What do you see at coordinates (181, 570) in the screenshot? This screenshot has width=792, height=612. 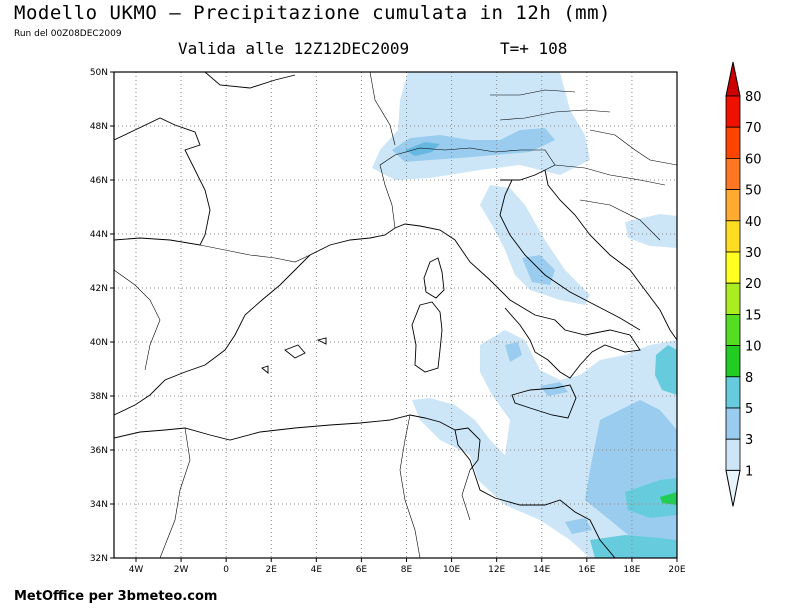 I see `lon-label: 2W` at bounding box center [181, 570].